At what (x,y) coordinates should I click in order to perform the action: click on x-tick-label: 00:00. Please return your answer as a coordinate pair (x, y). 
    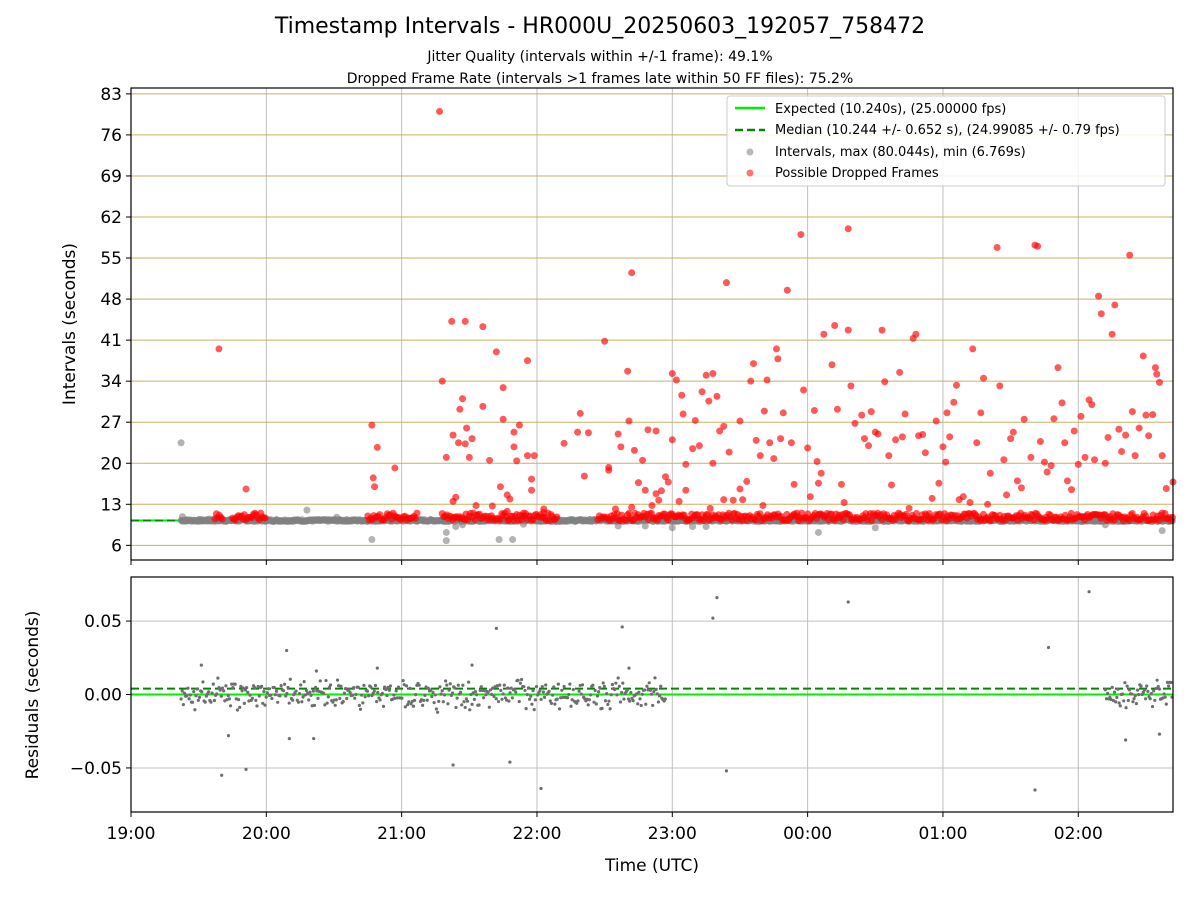
    Looking at the image, I should click on (807, 834).